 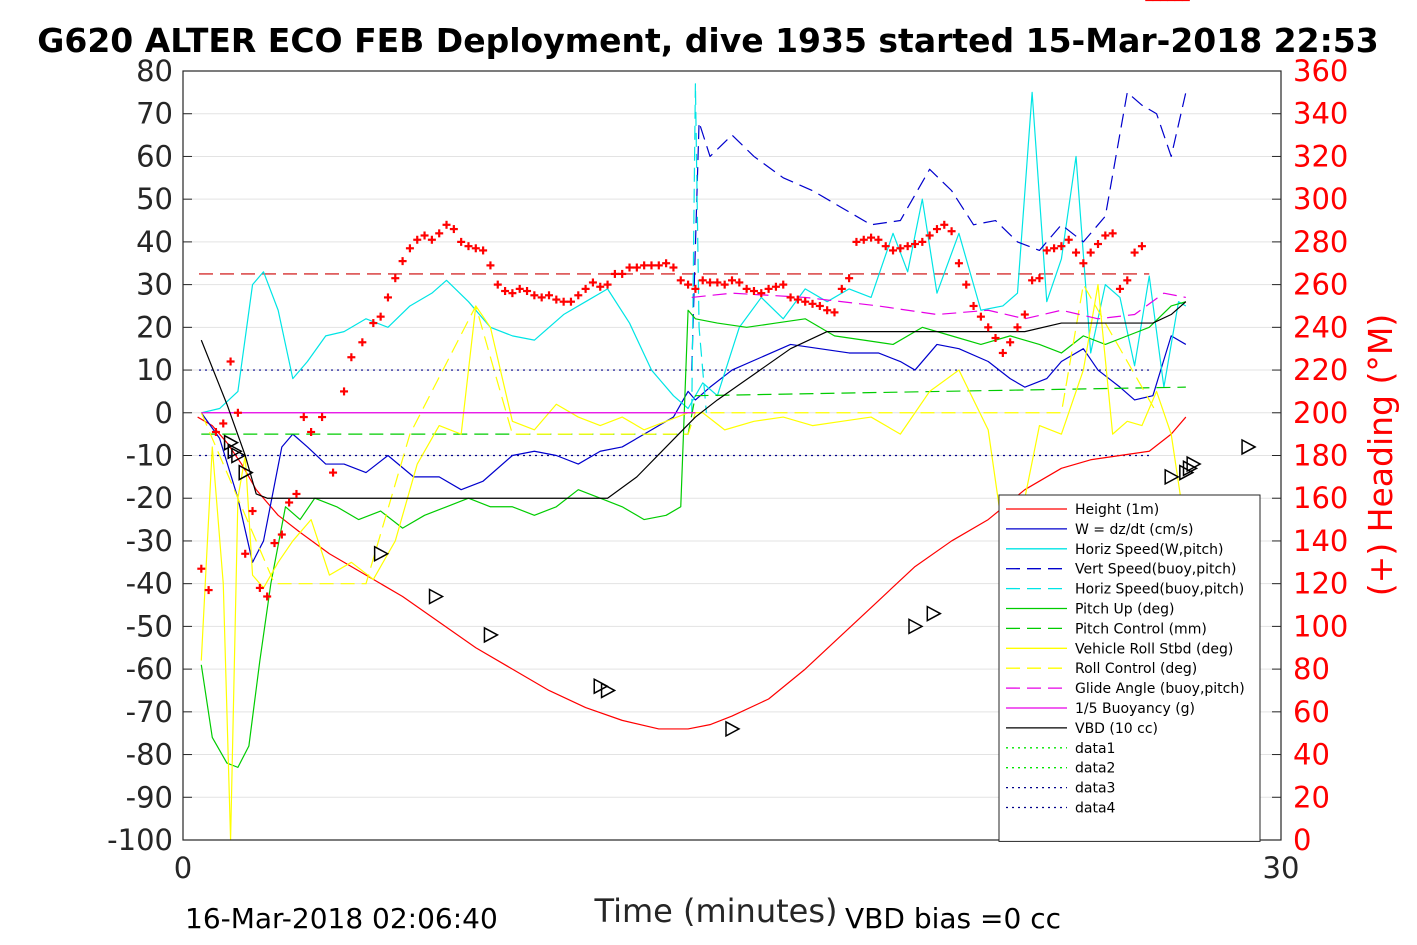 I want to click on y-tick-label: 10, so click(x=154, y=370).